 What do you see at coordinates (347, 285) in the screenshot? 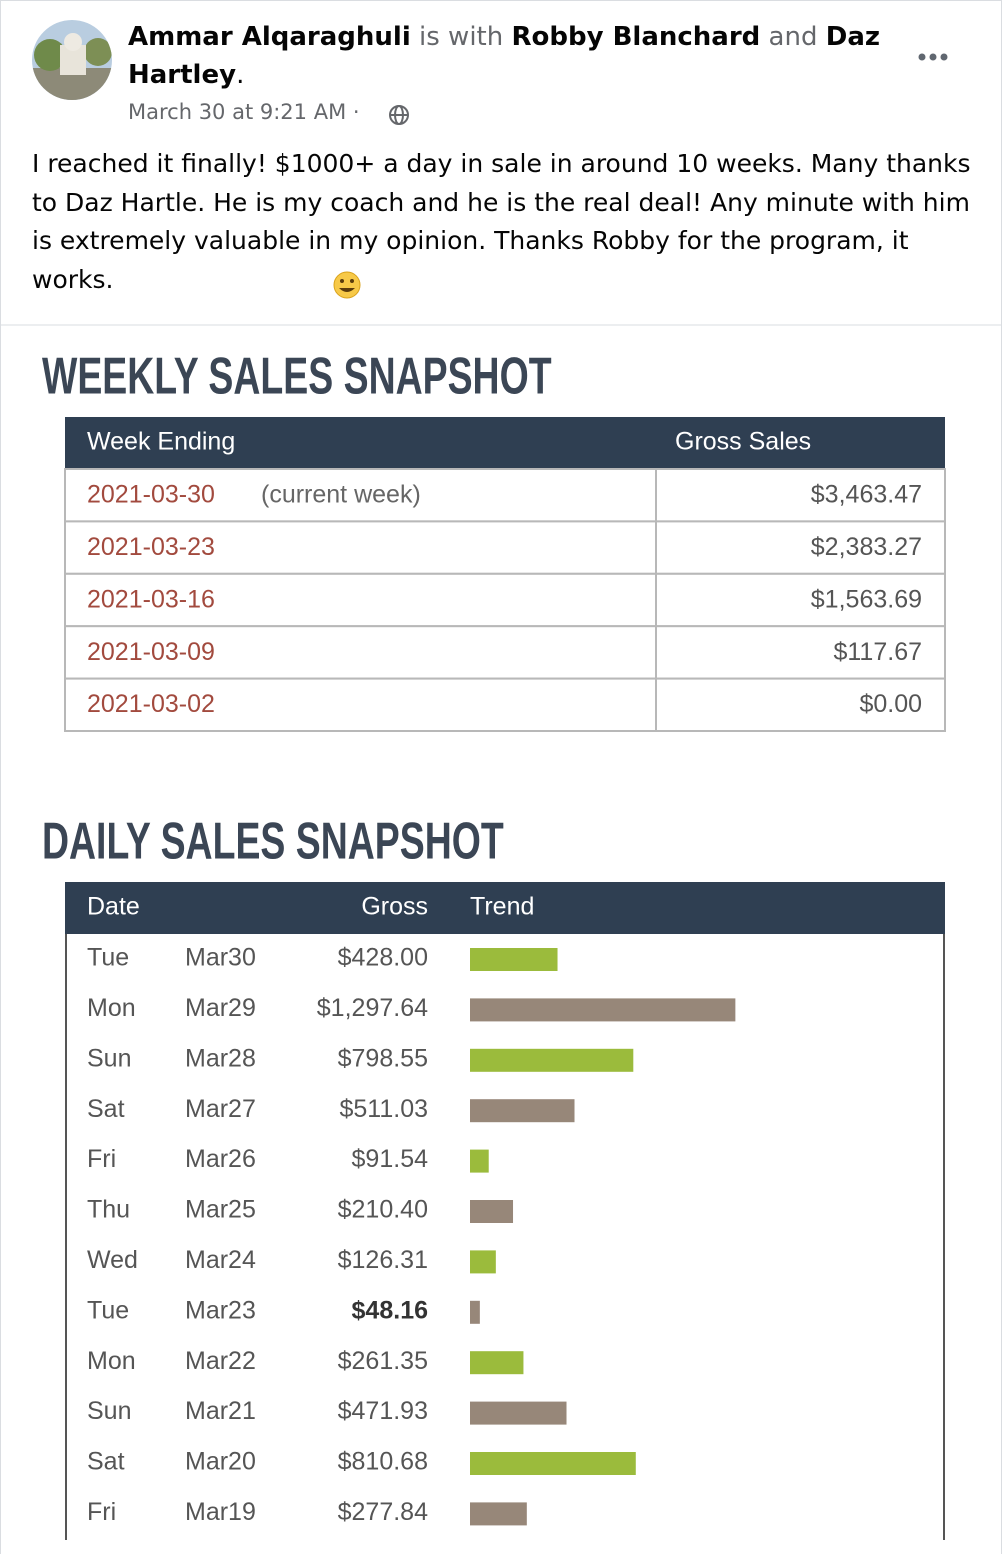
I see `emoji` at bounding box center [347, 285].